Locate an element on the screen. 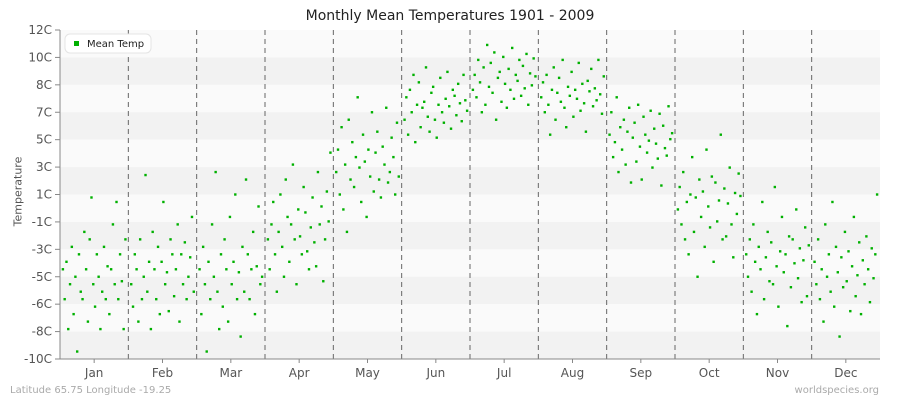 The image size is (900, 400). x-tick-label: Jun is located at coordinates (435, 373).